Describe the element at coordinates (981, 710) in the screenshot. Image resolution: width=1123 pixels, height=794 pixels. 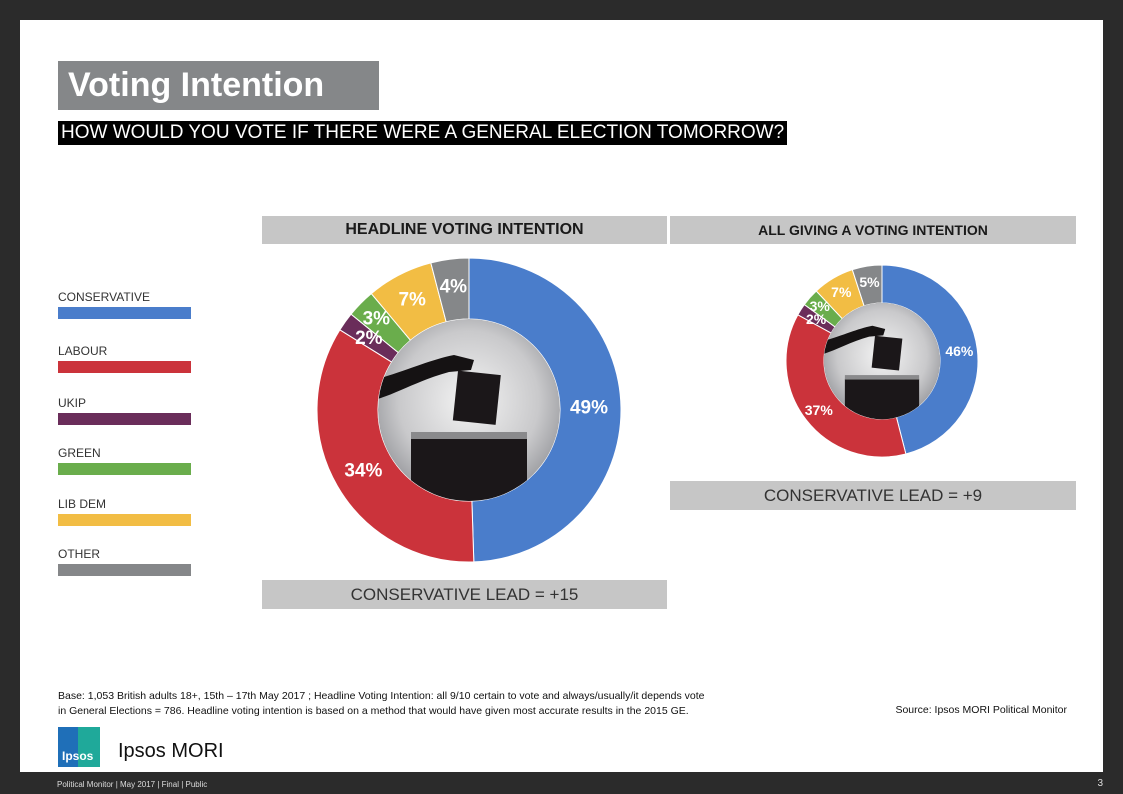
I see `source-note: Source: Ipsos MORI Political Monitor` at that location.